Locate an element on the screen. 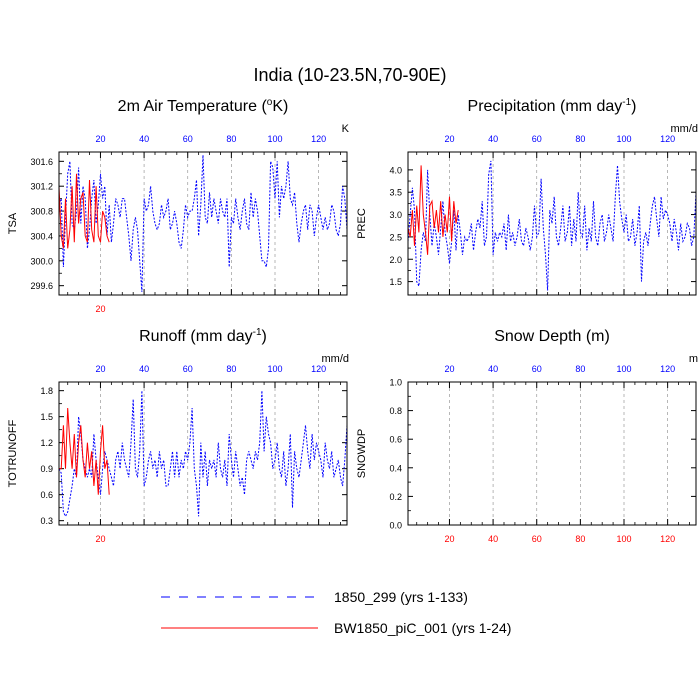  units-label: m is located at coordinates (693, 359).